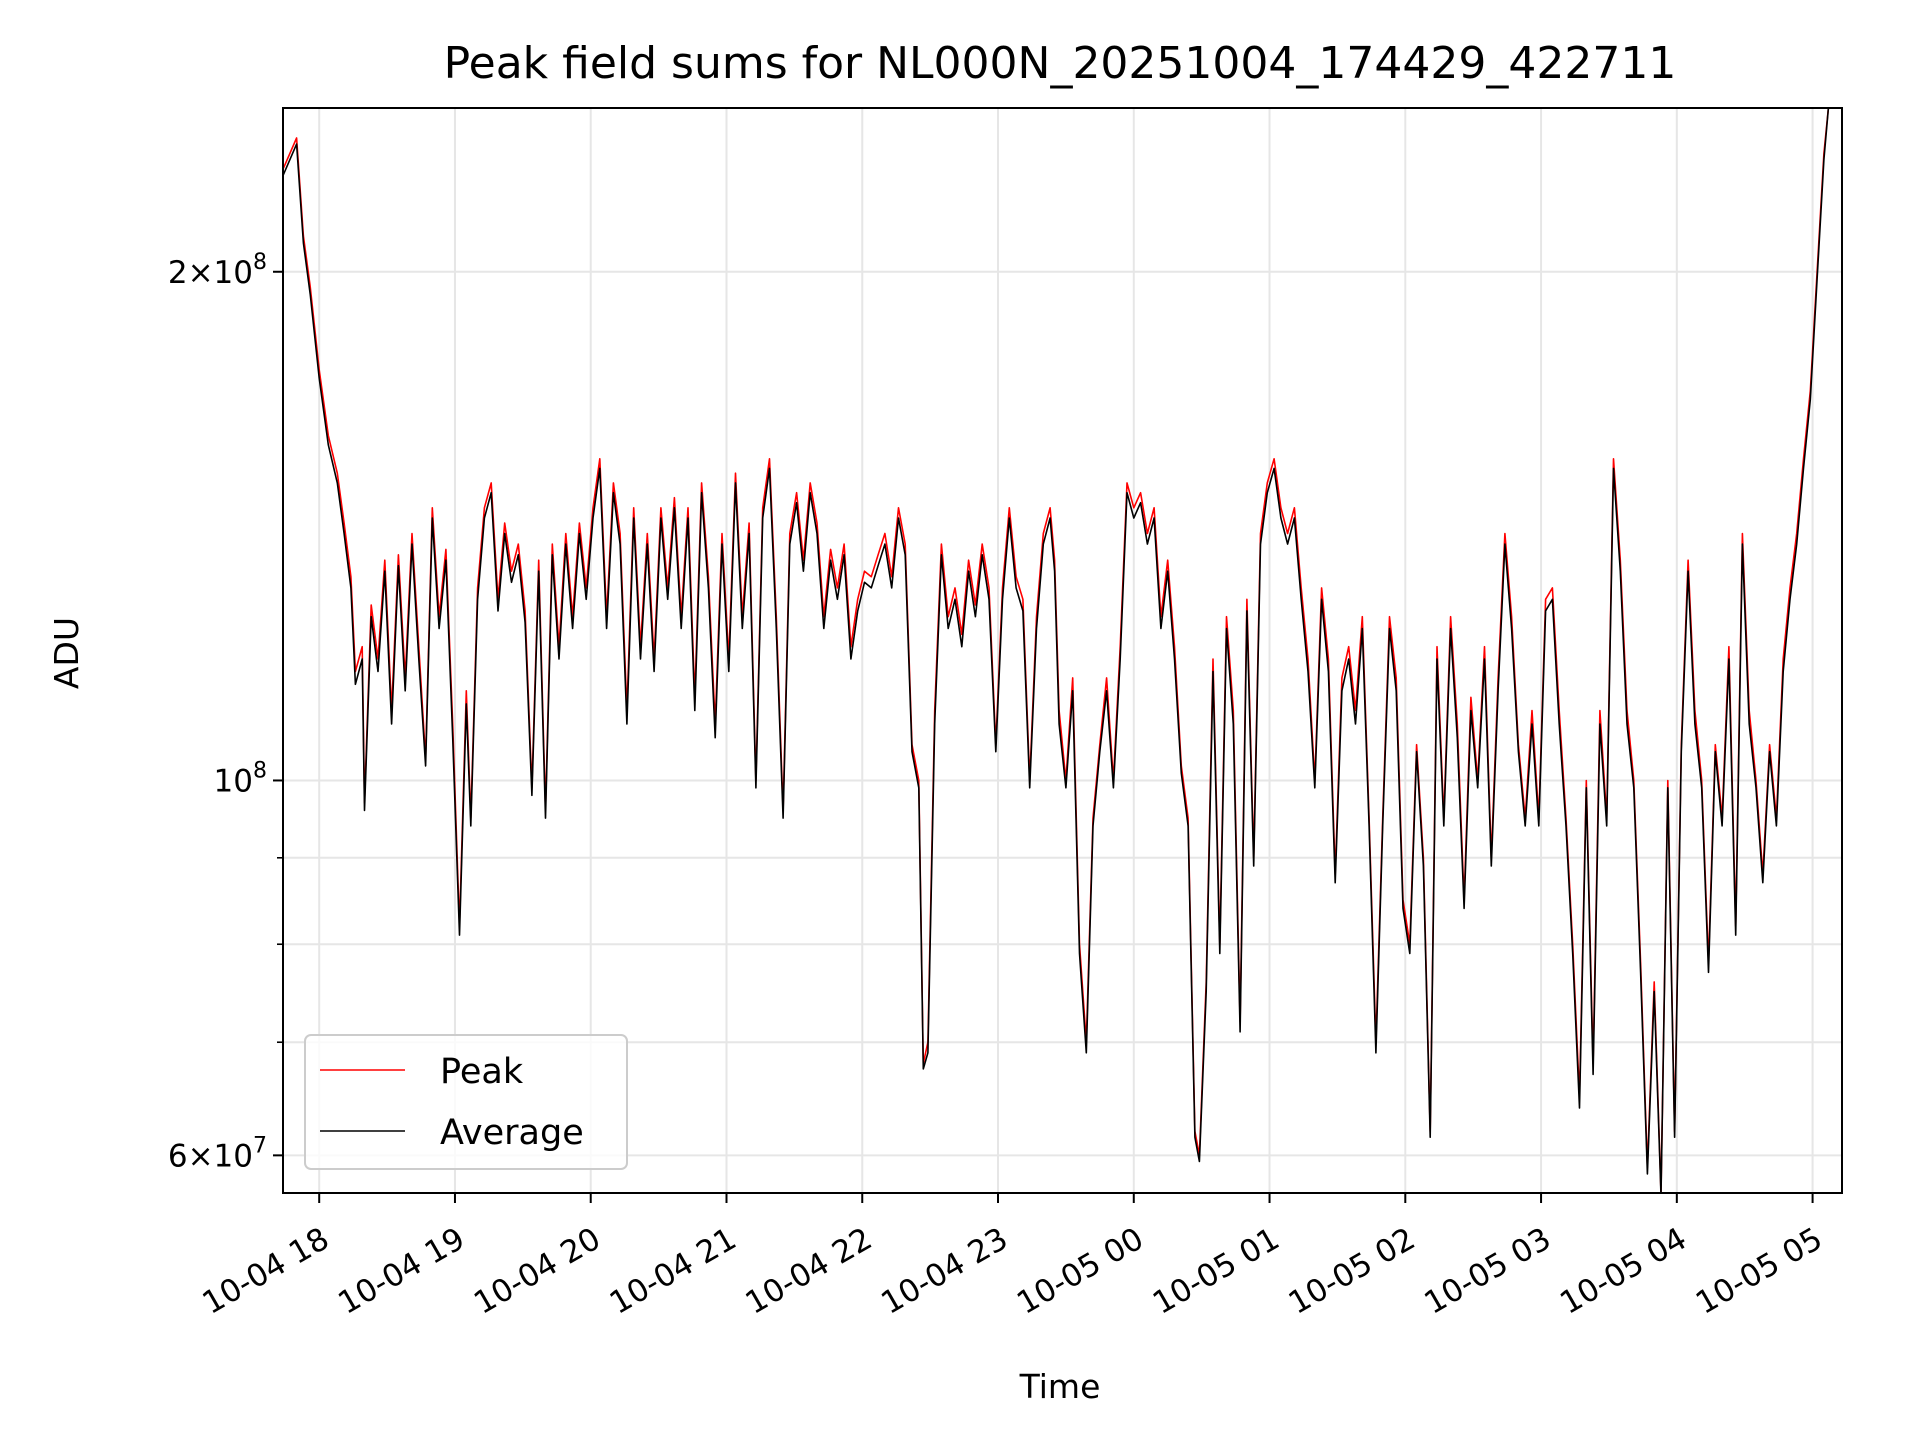 This screenshot has height=1440, width=1920. What do you see at coordinates (217, 1153) in the screenshot?
I see `y-tick-label: 6×107` at bounding box center [217, 1153].